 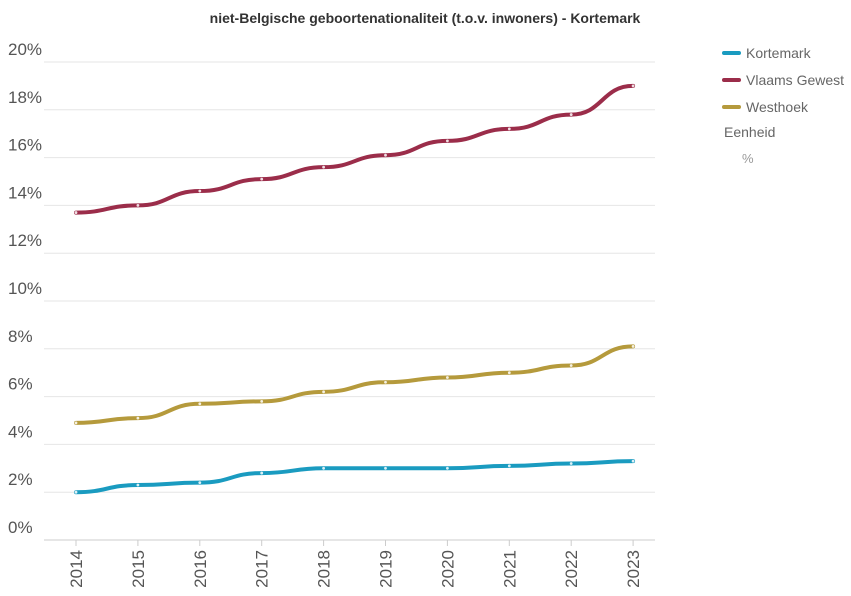 I want to click on y-tick-label: 8%, so click(x=20, y=336).